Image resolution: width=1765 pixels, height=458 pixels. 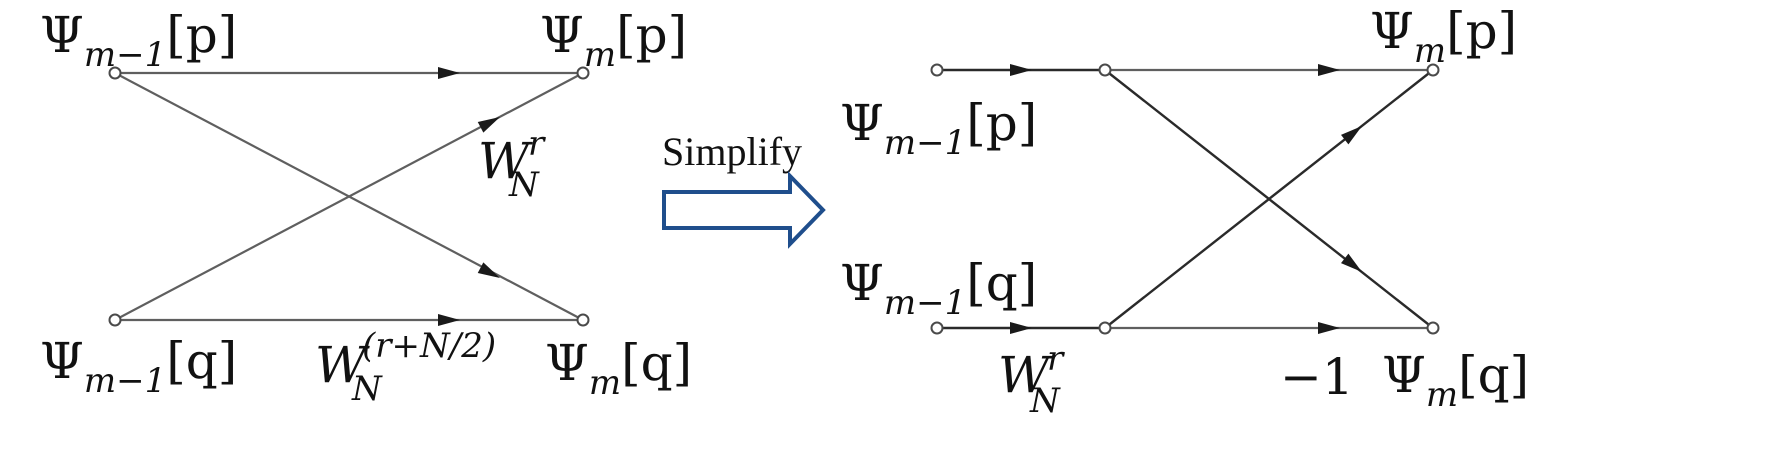 What do you see at coordinates (449, 320) in the screenshot?
I see `left-bottom-arrow` at bounding box center [449, 320].